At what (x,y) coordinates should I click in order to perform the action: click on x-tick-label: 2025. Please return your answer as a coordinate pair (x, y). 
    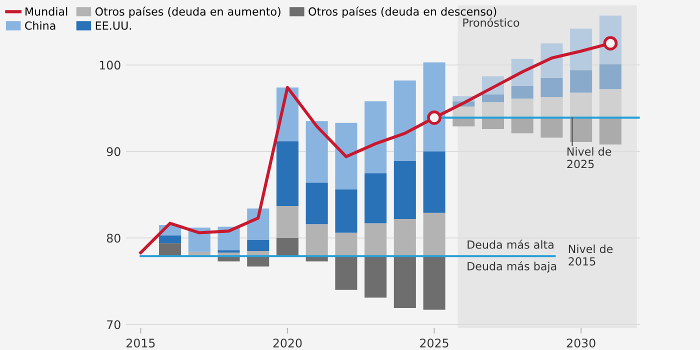
    Looking at the image, I should click on (434, 343).